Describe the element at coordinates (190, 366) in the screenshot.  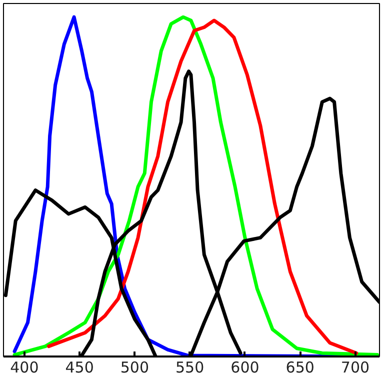
I see `x-tick-label: 550` at that location.